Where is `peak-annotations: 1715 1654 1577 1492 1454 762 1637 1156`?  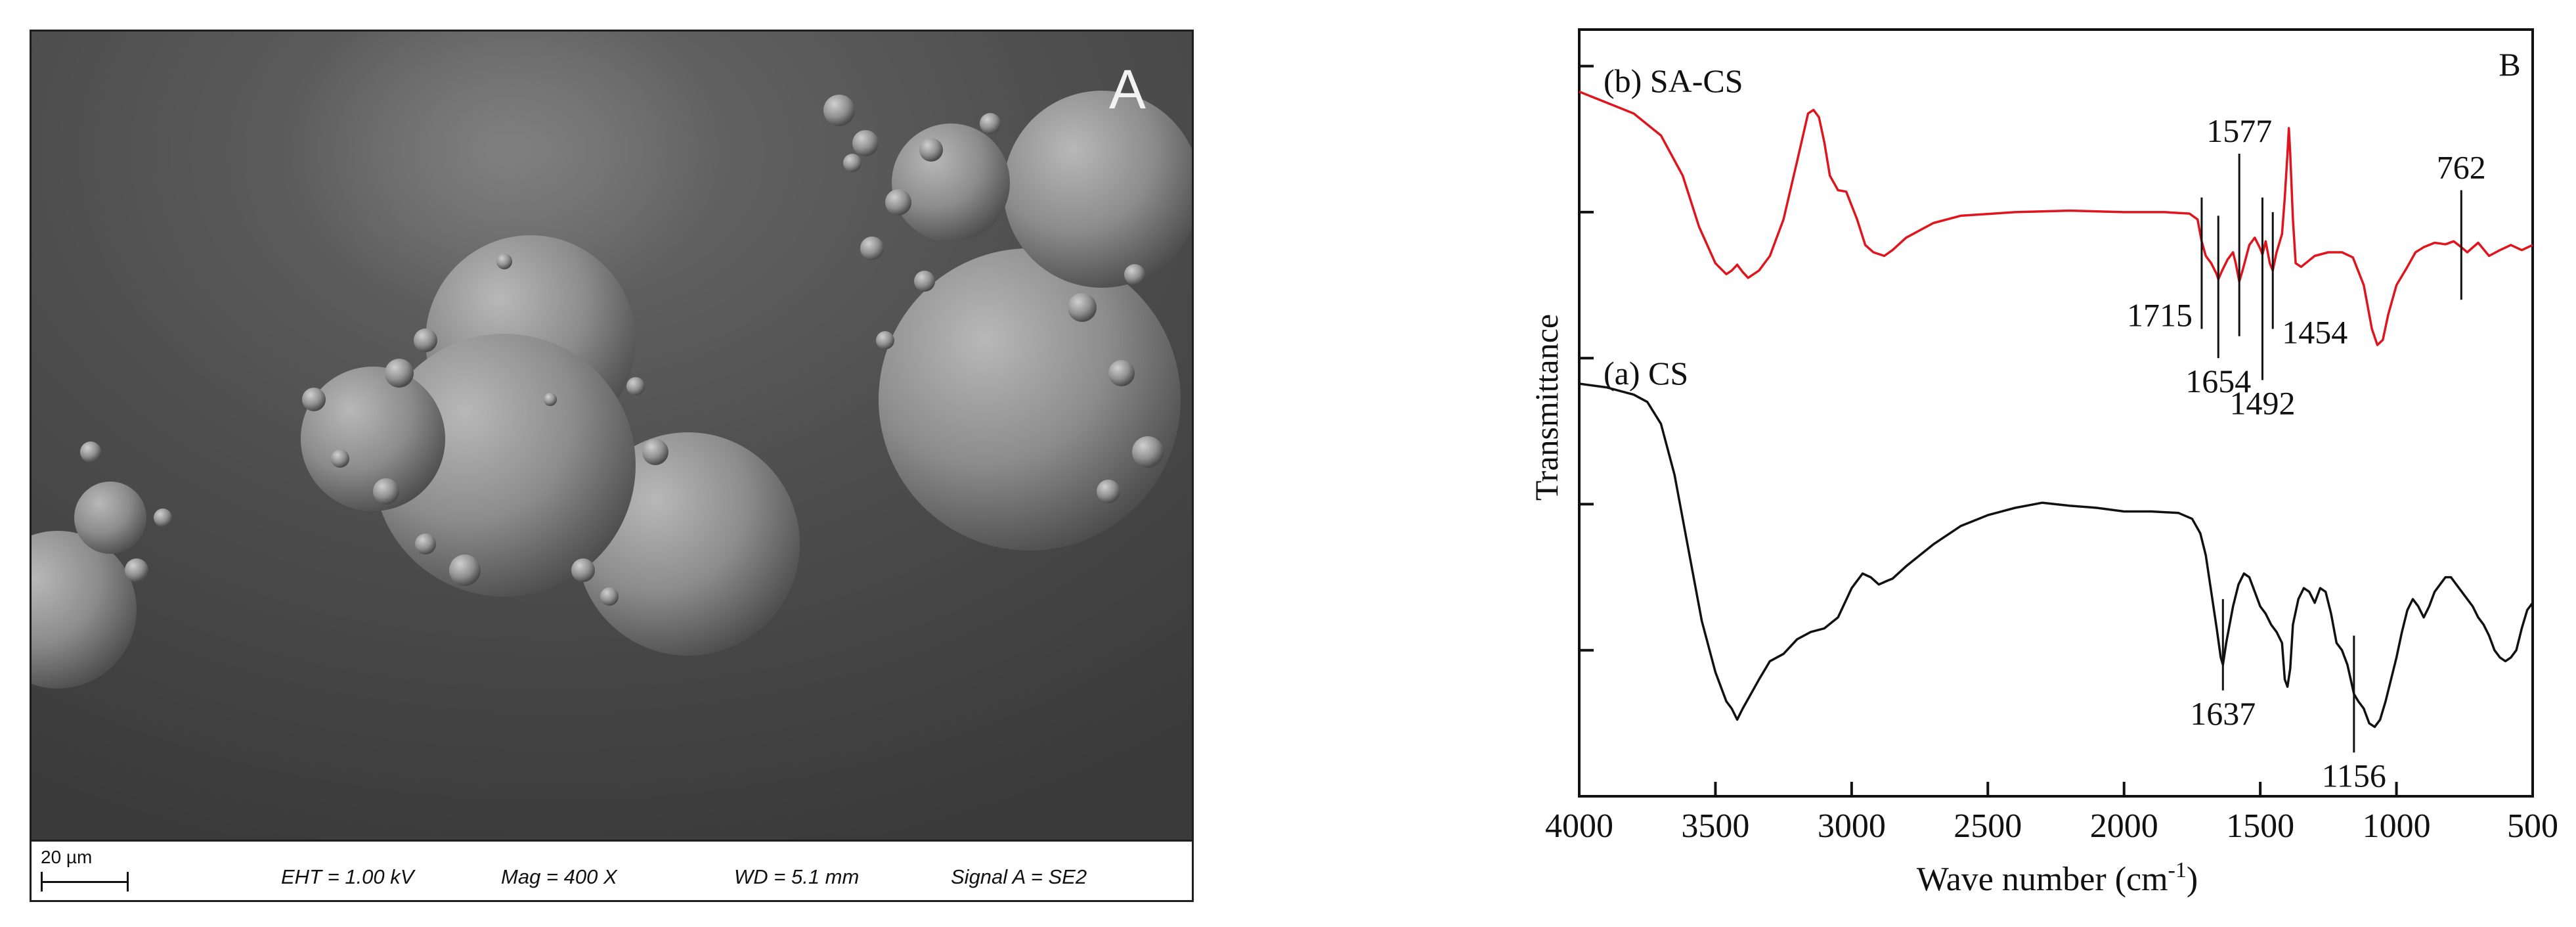 peak-annotations: 1715 1654 1577 1492 1454 762 1637 1156 is located at coordinates (2306, 453).